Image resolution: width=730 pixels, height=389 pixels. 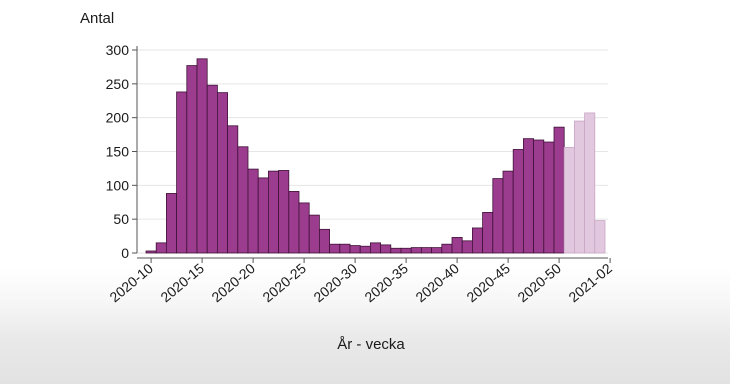 What do you see at coordinates (233, 282) in the screenshot?
I see `x-tick-label: 2020-20` at bounding box center [233, 282].